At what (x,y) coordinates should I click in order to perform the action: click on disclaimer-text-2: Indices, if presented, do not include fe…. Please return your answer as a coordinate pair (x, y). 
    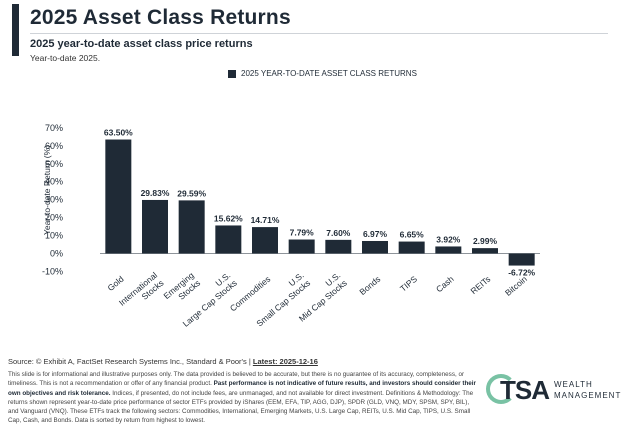
    Looking at the image, I should click on (241, 407).